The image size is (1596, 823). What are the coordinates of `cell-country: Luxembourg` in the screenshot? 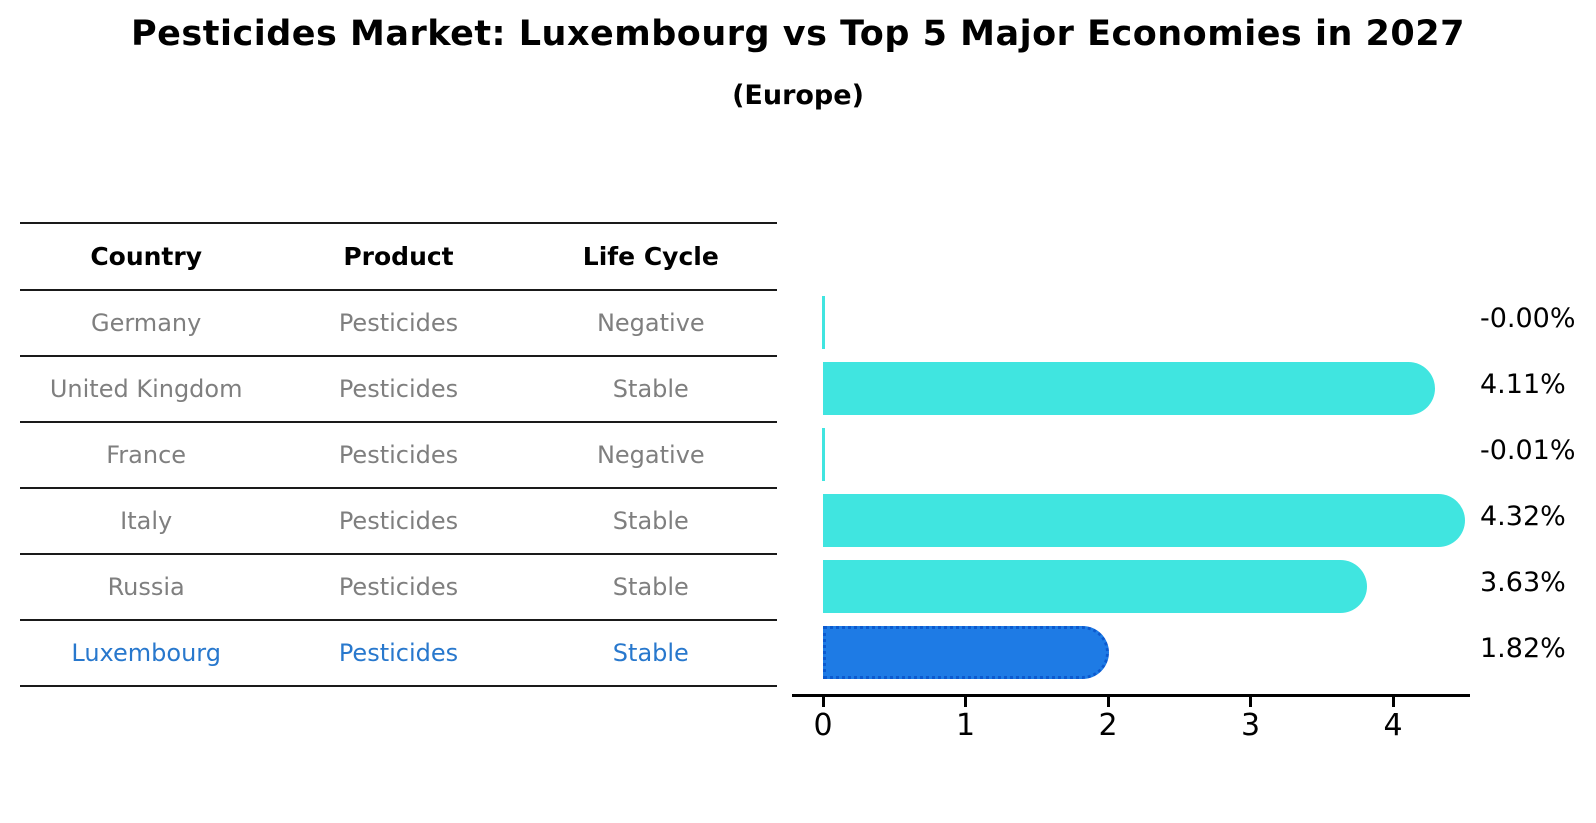 It's located at (146, 653).